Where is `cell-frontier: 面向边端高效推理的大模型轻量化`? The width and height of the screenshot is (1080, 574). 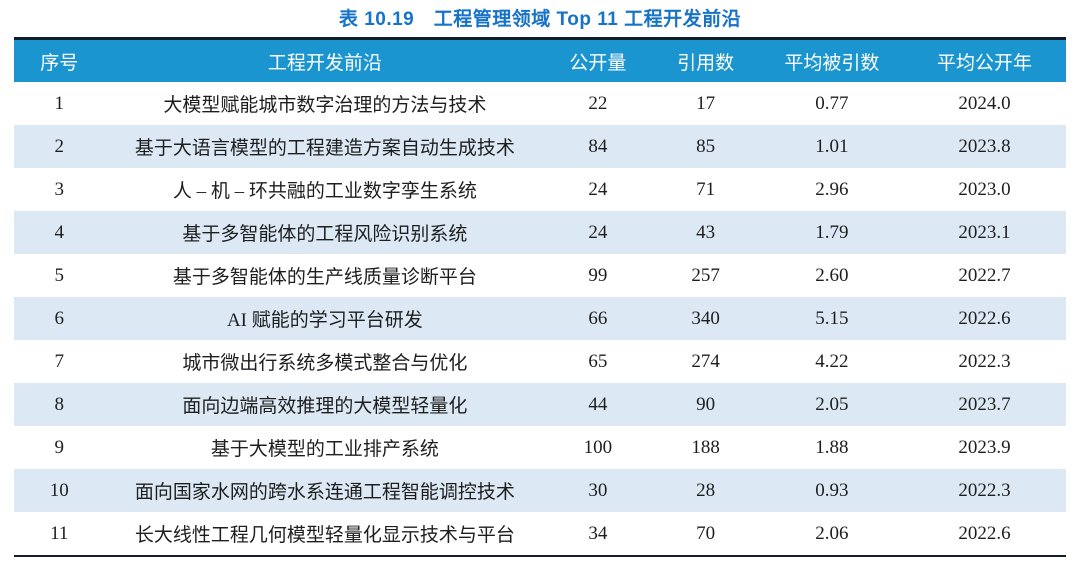 cell-frontier: 面向边端高效推理的大模型轻量化 is located at coordinates (325, 406).